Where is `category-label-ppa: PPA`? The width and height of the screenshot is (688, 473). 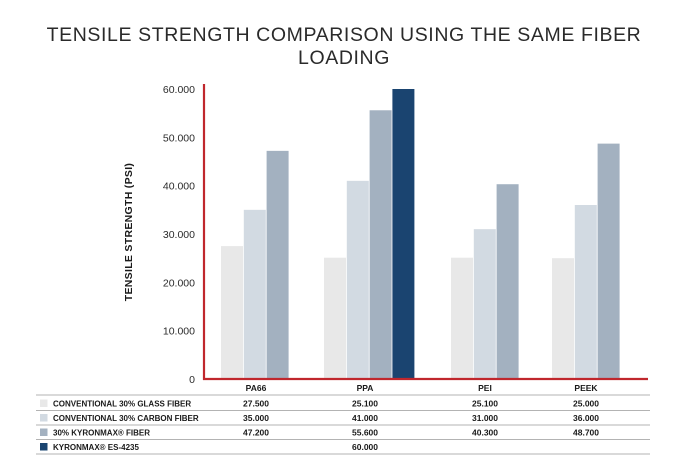 category-label-ppa: PPA is located at coordinates (365, 388).